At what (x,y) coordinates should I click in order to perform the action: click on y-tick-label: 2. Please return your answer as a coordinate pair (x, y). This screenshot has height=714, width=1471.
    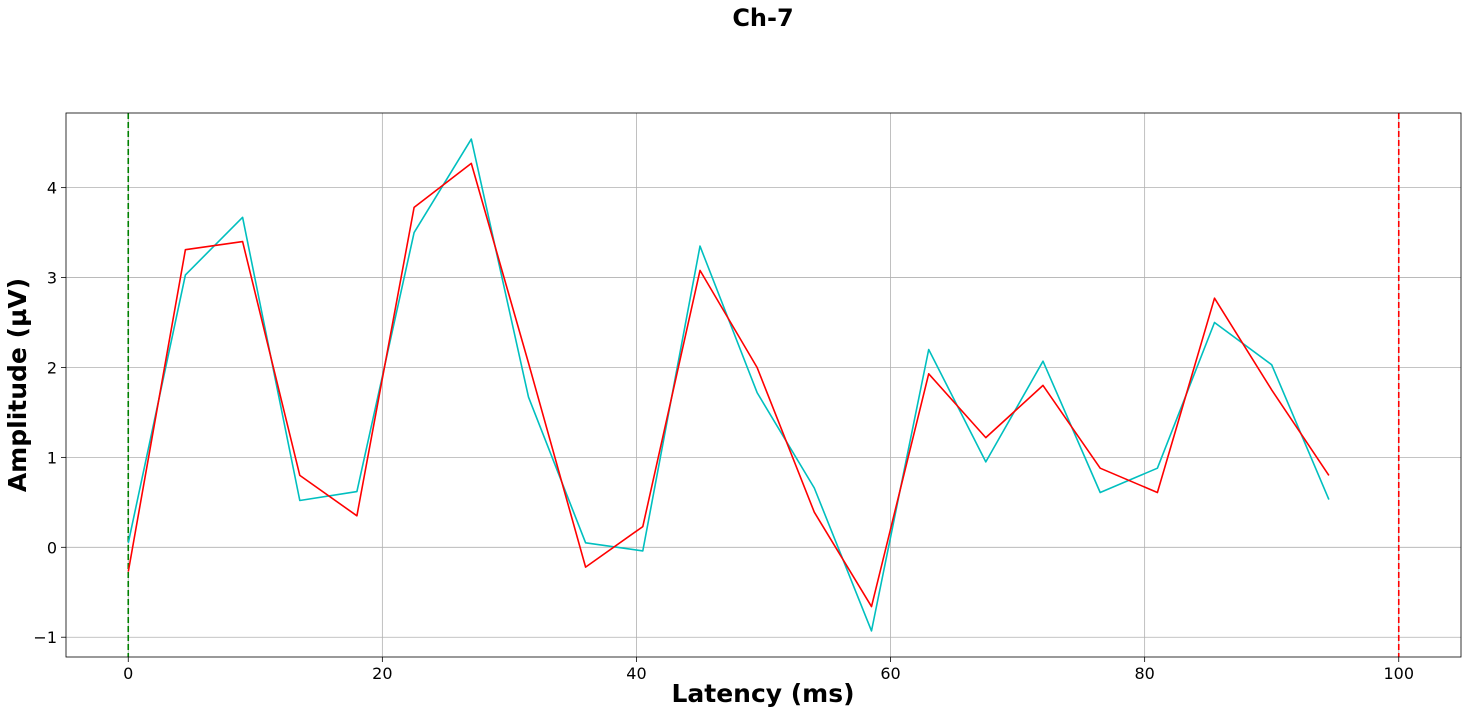
    Looking at the image, I should click on (52, 367).